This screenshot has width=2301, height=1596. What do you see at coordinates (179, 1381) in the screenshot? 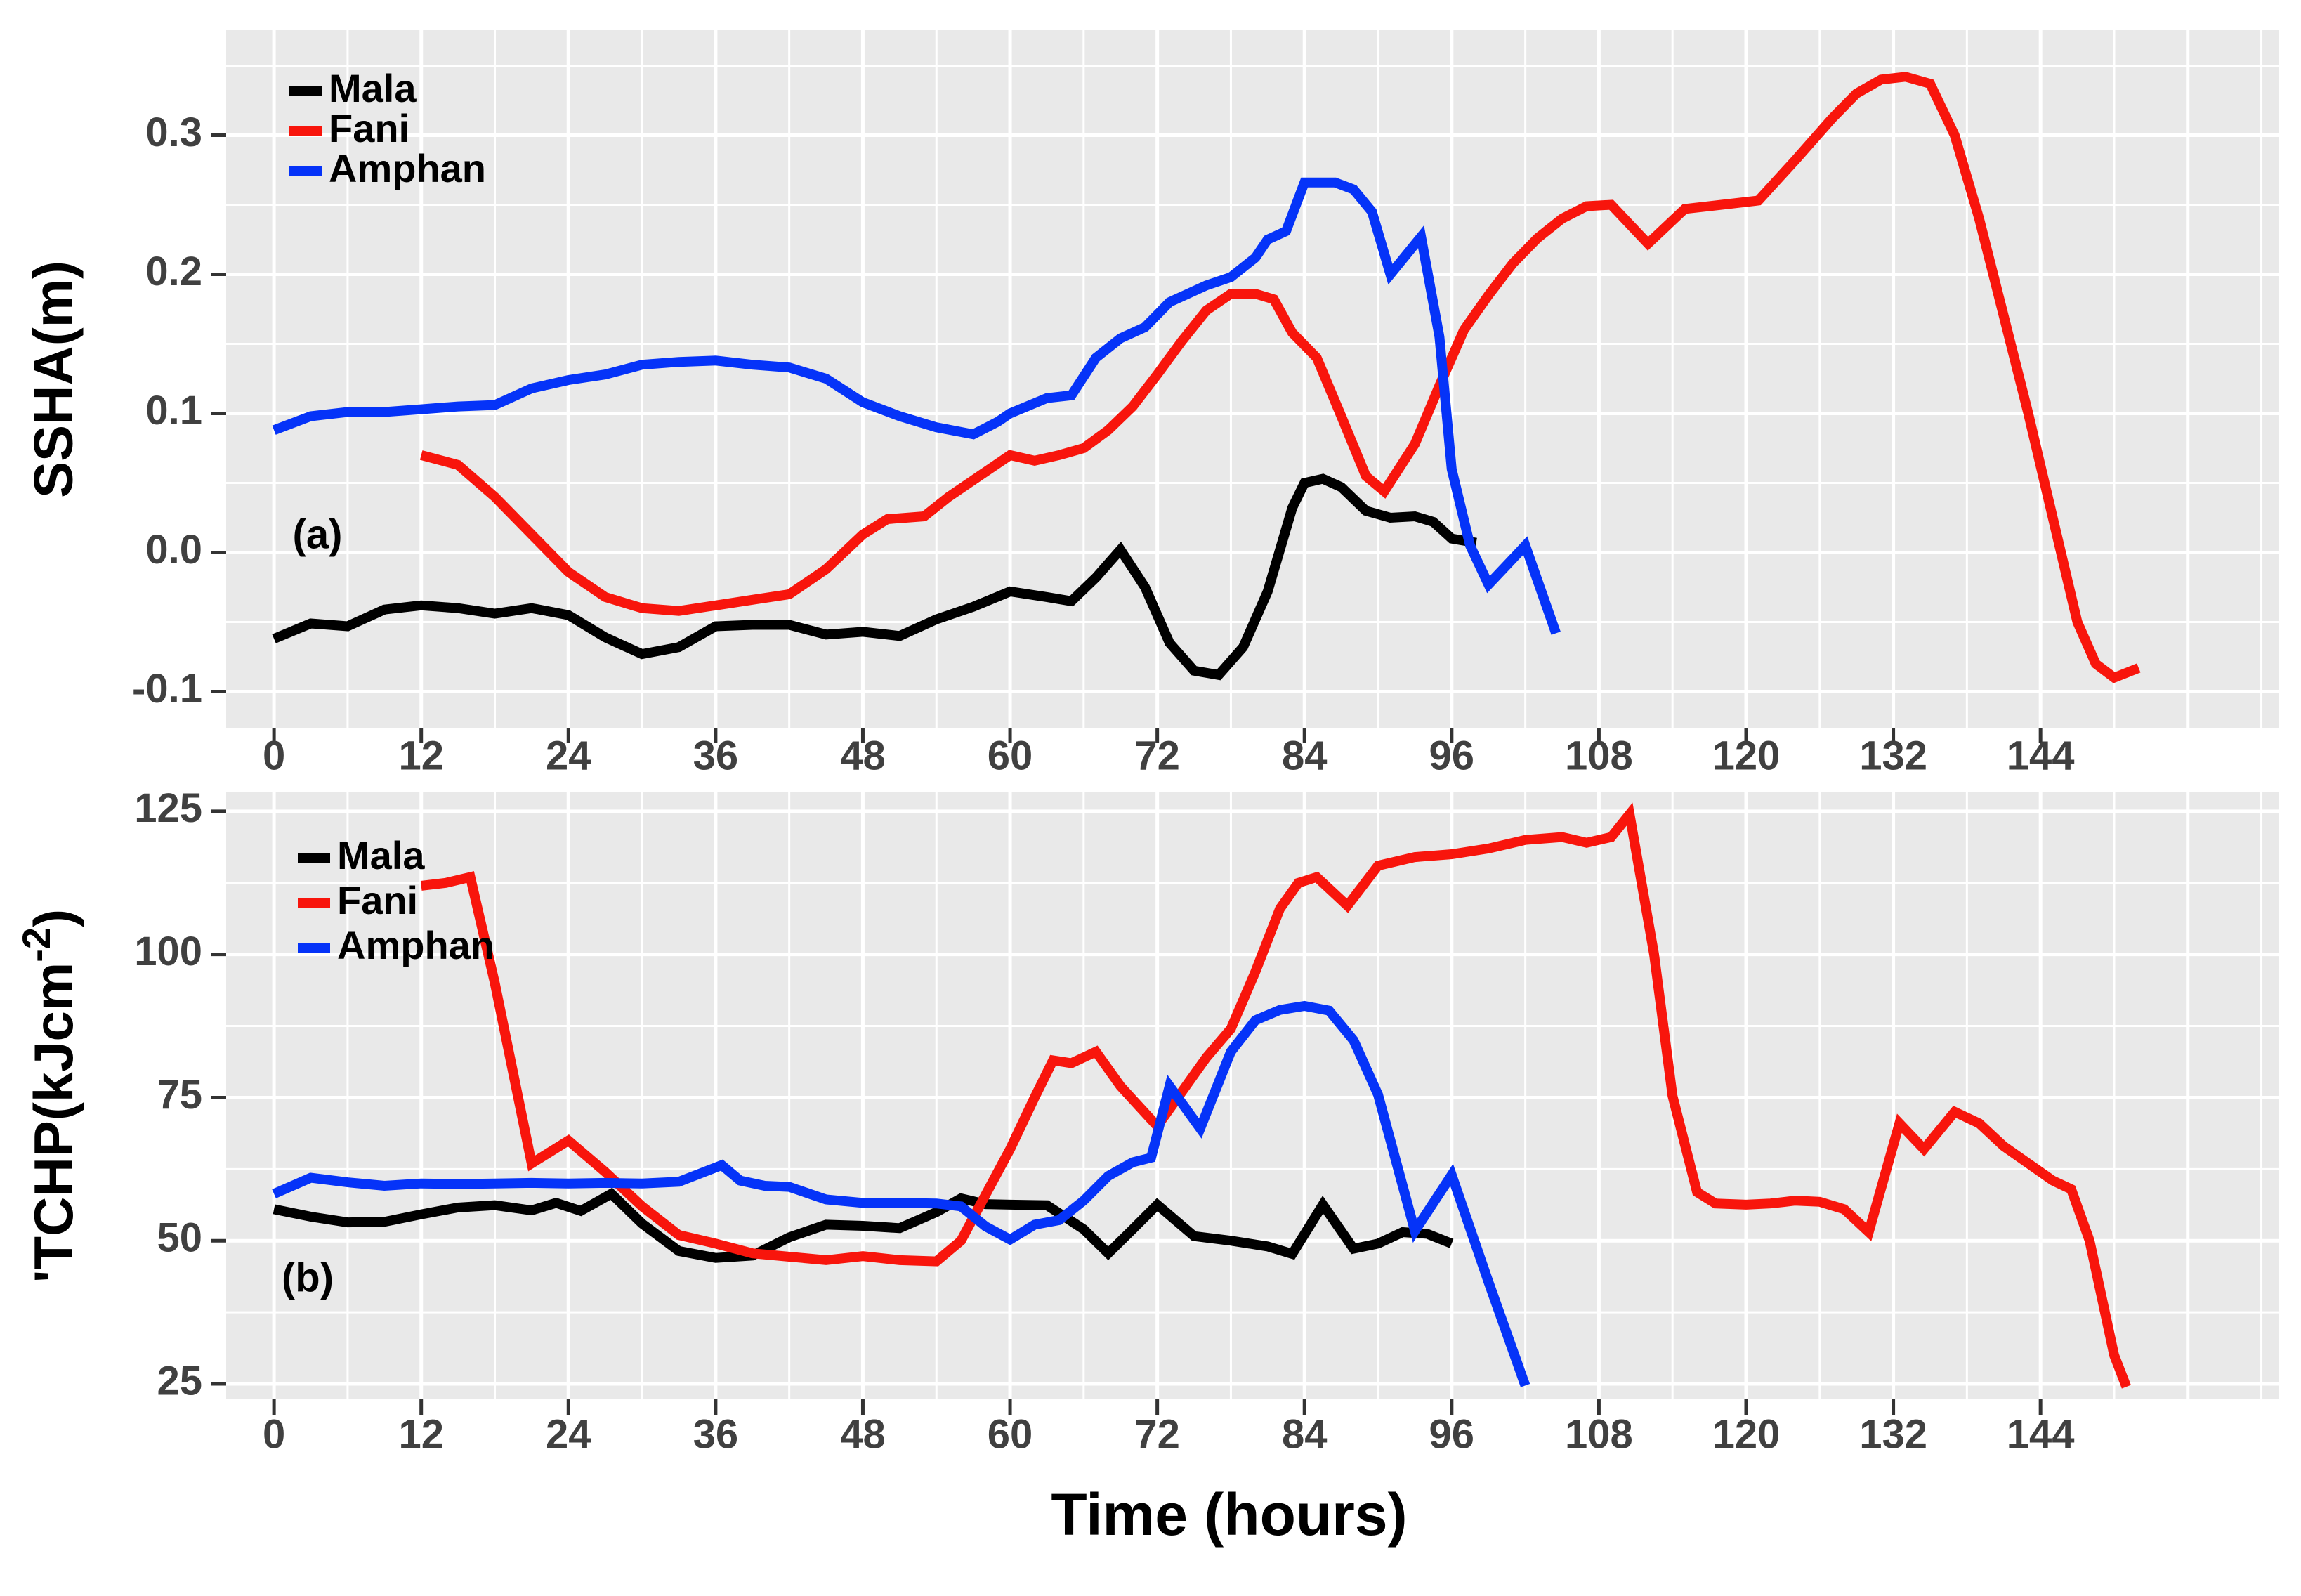
I see `y-tick-label: 25` at bounding box center [179, 1381].